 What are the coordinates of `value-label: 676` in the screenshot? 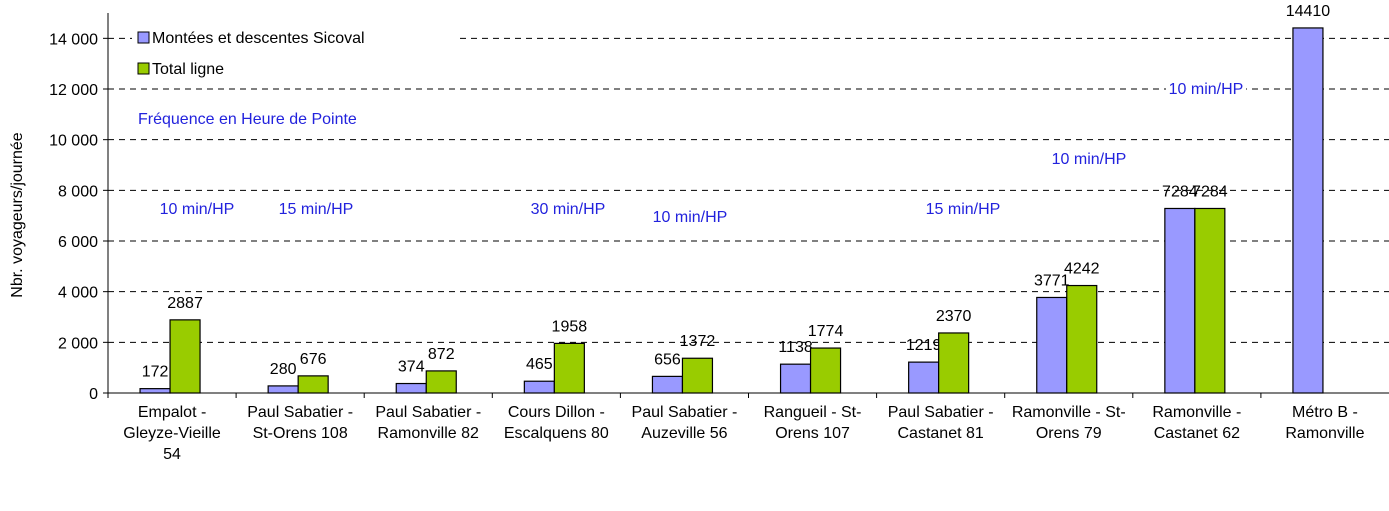 It's located at (313, 359).